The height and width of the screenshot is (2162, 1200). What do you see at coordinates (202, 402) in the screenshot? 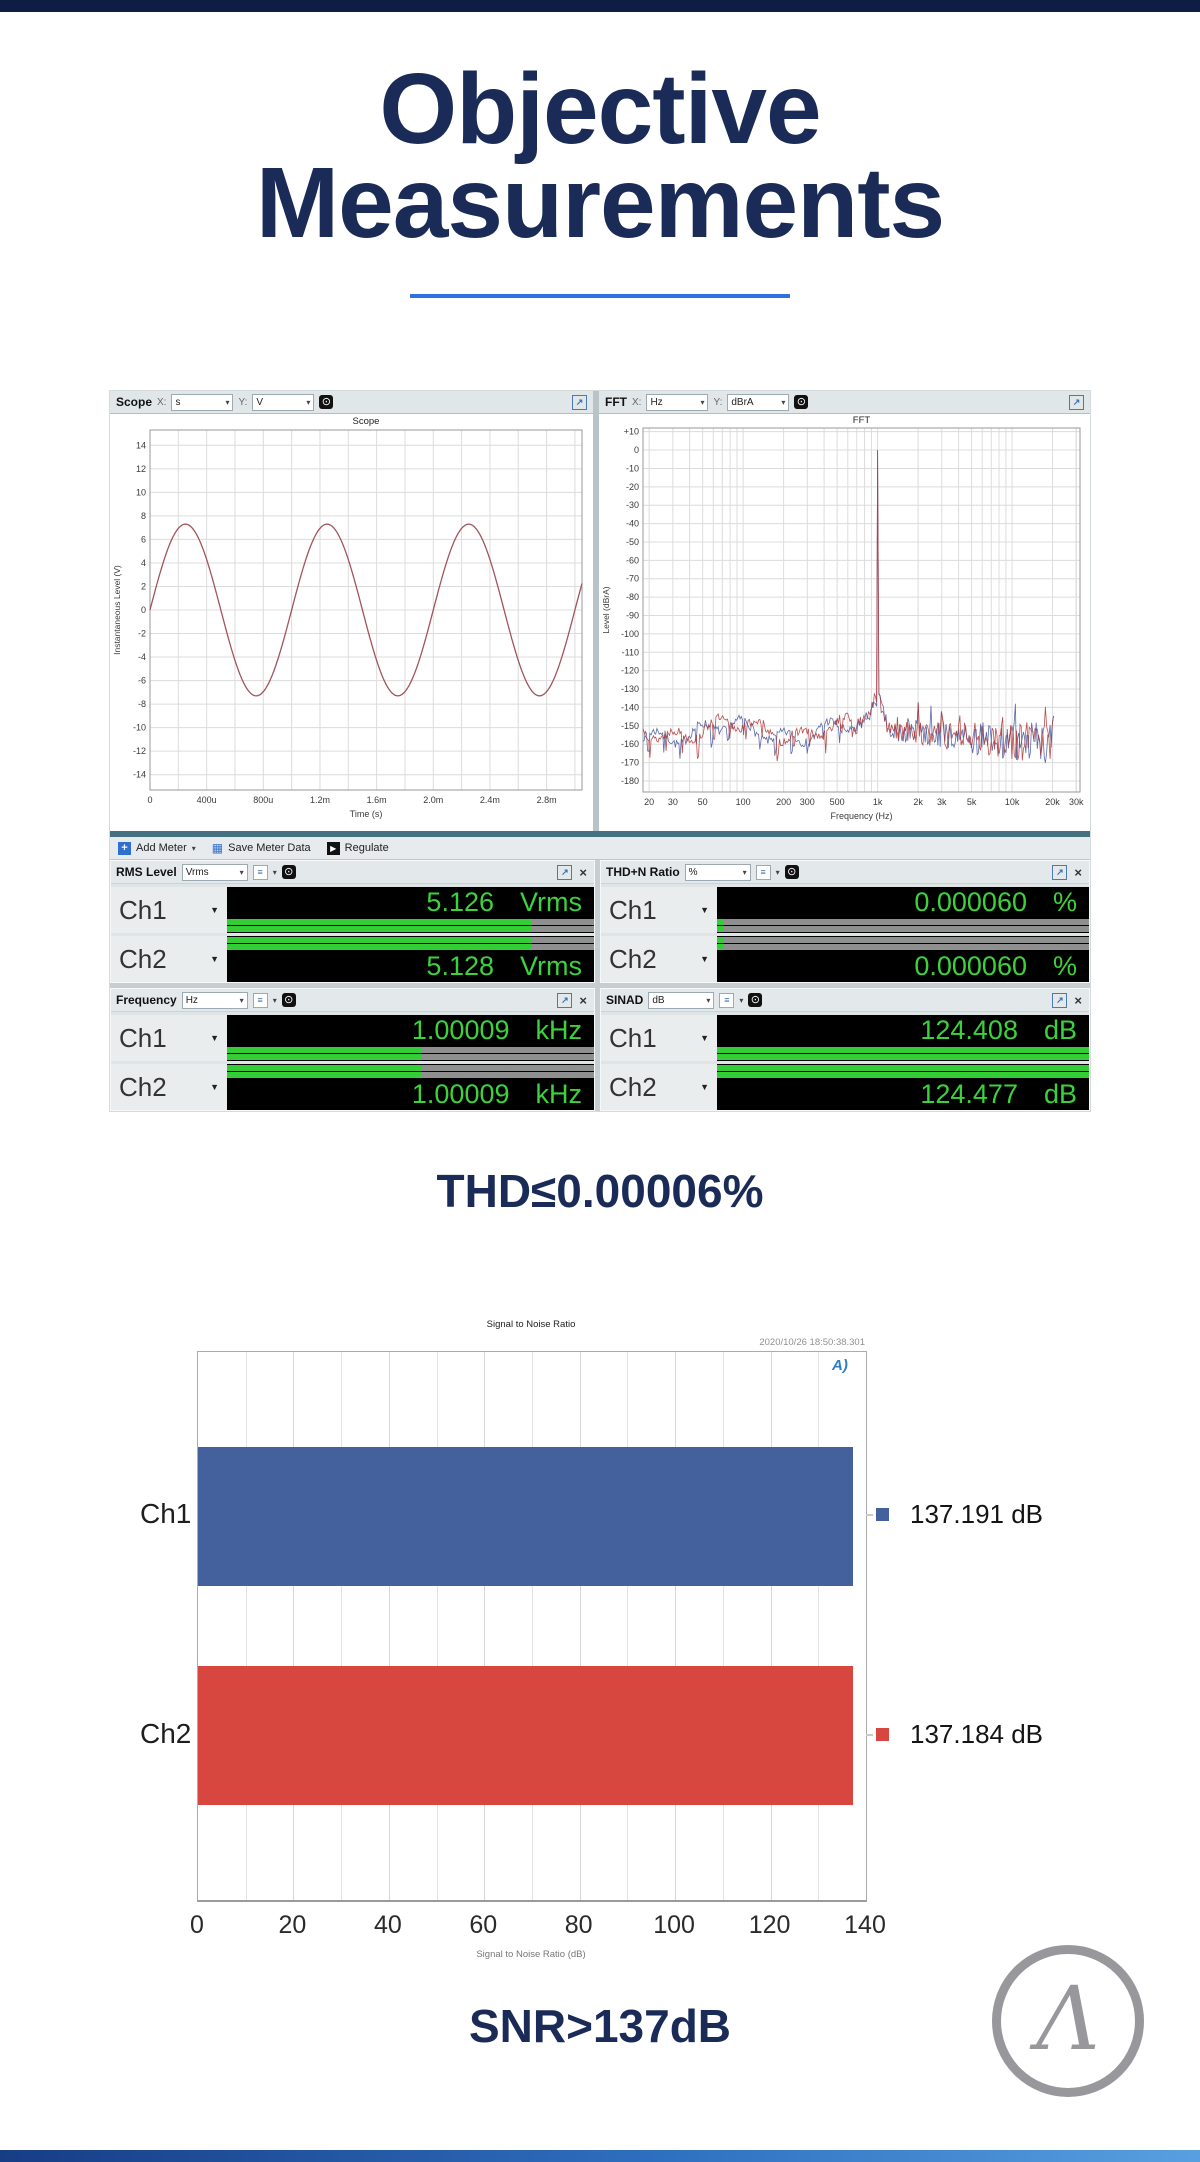
I see `scope-x-unit-select: s ▾` at bounding box center [202, 402].